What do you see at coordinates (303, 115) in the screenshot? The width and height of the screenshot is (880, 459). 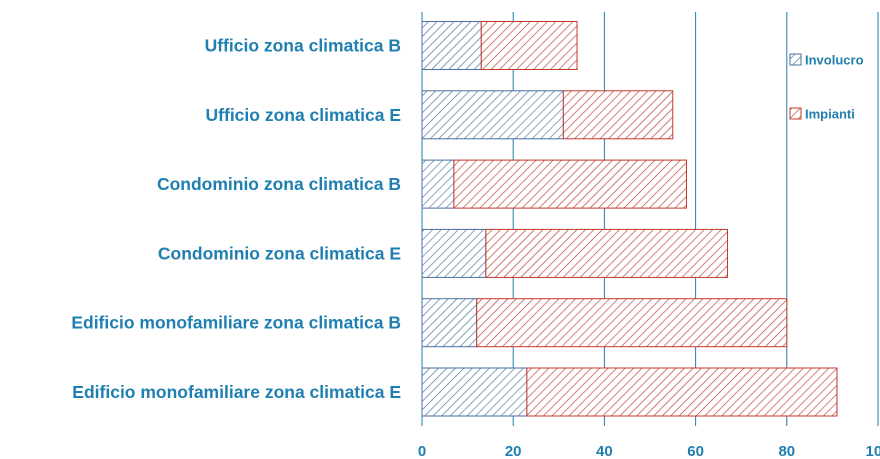 I see `category-label: Ufficio zona climatica E` at bounding box center [303, 115].